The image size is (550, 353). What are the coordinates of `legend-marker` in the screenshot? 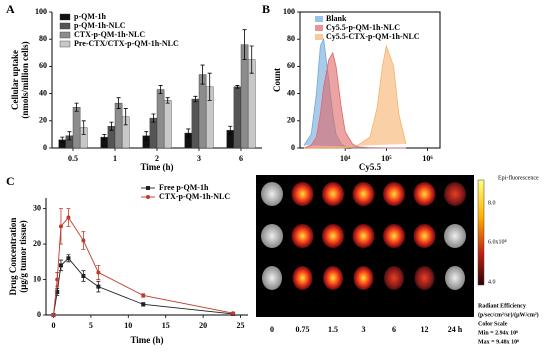 It's located at (148, 197).